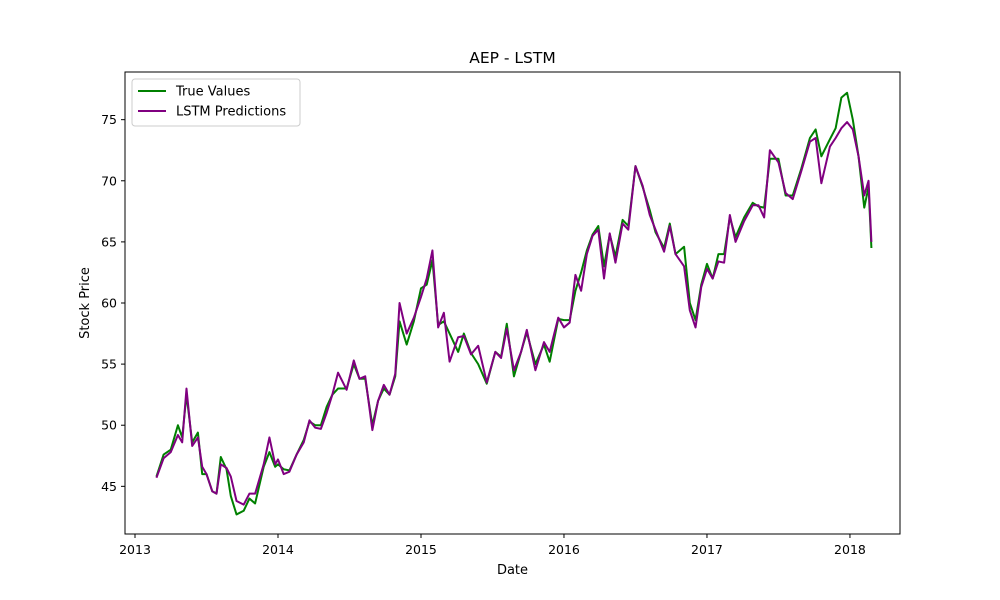  Describe the element at coordinates (512, 58) in the screenshot. I see `chart-title: AEP - LSTM` at that location.